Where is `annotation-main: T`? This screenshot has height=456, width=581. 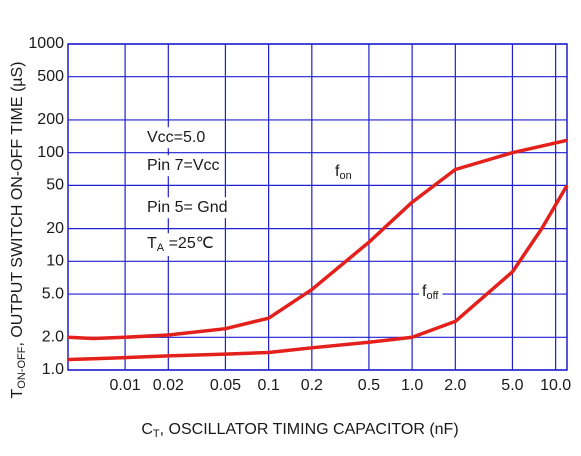
annotation-main: T is located at coordinates (152, 243).